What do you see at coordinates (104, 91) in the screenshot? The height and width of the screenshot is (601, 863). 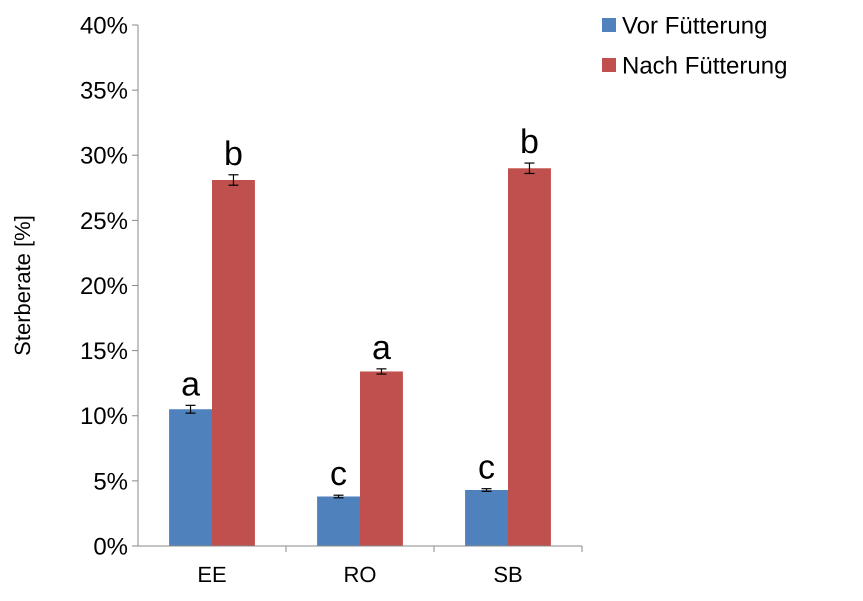 I see `y-tick-label: 35%` at bounding box center [104, 91].